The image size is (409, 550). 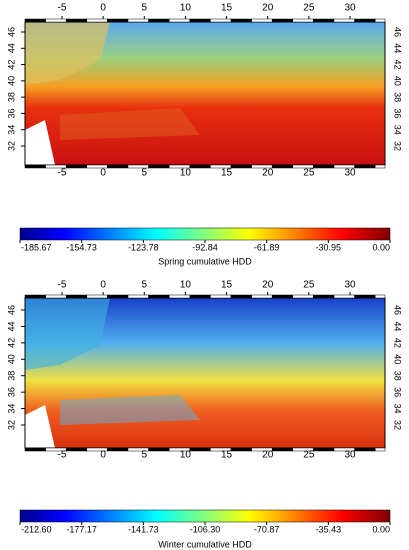 I want to click on colorbar-tick-label: -35.43, so click(x=329, y=529).